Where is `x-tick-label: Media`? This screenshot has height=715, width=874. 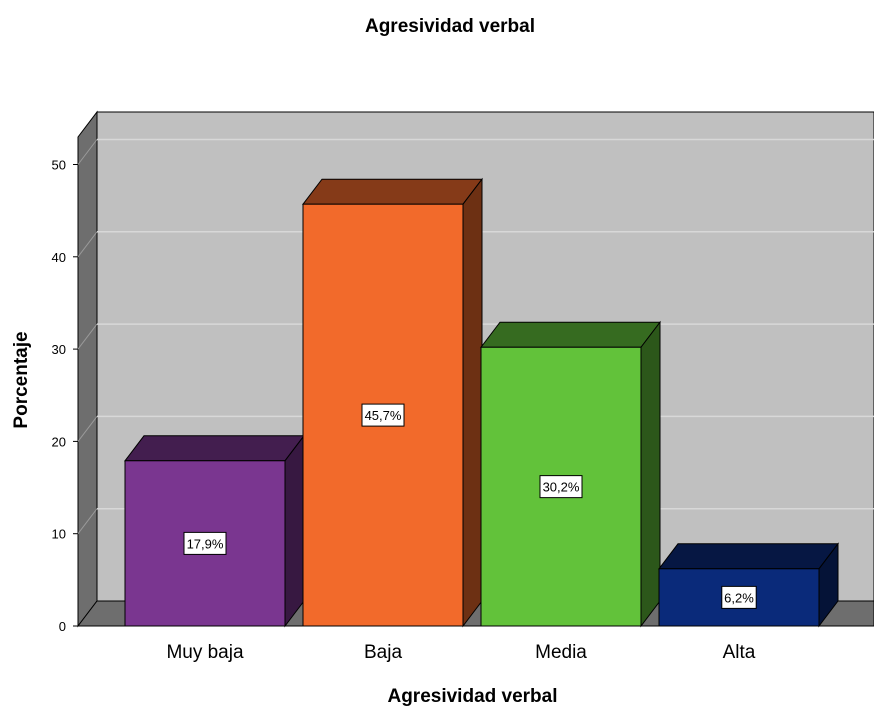
x-tick-label: Media is located at coordinates (561, 652).